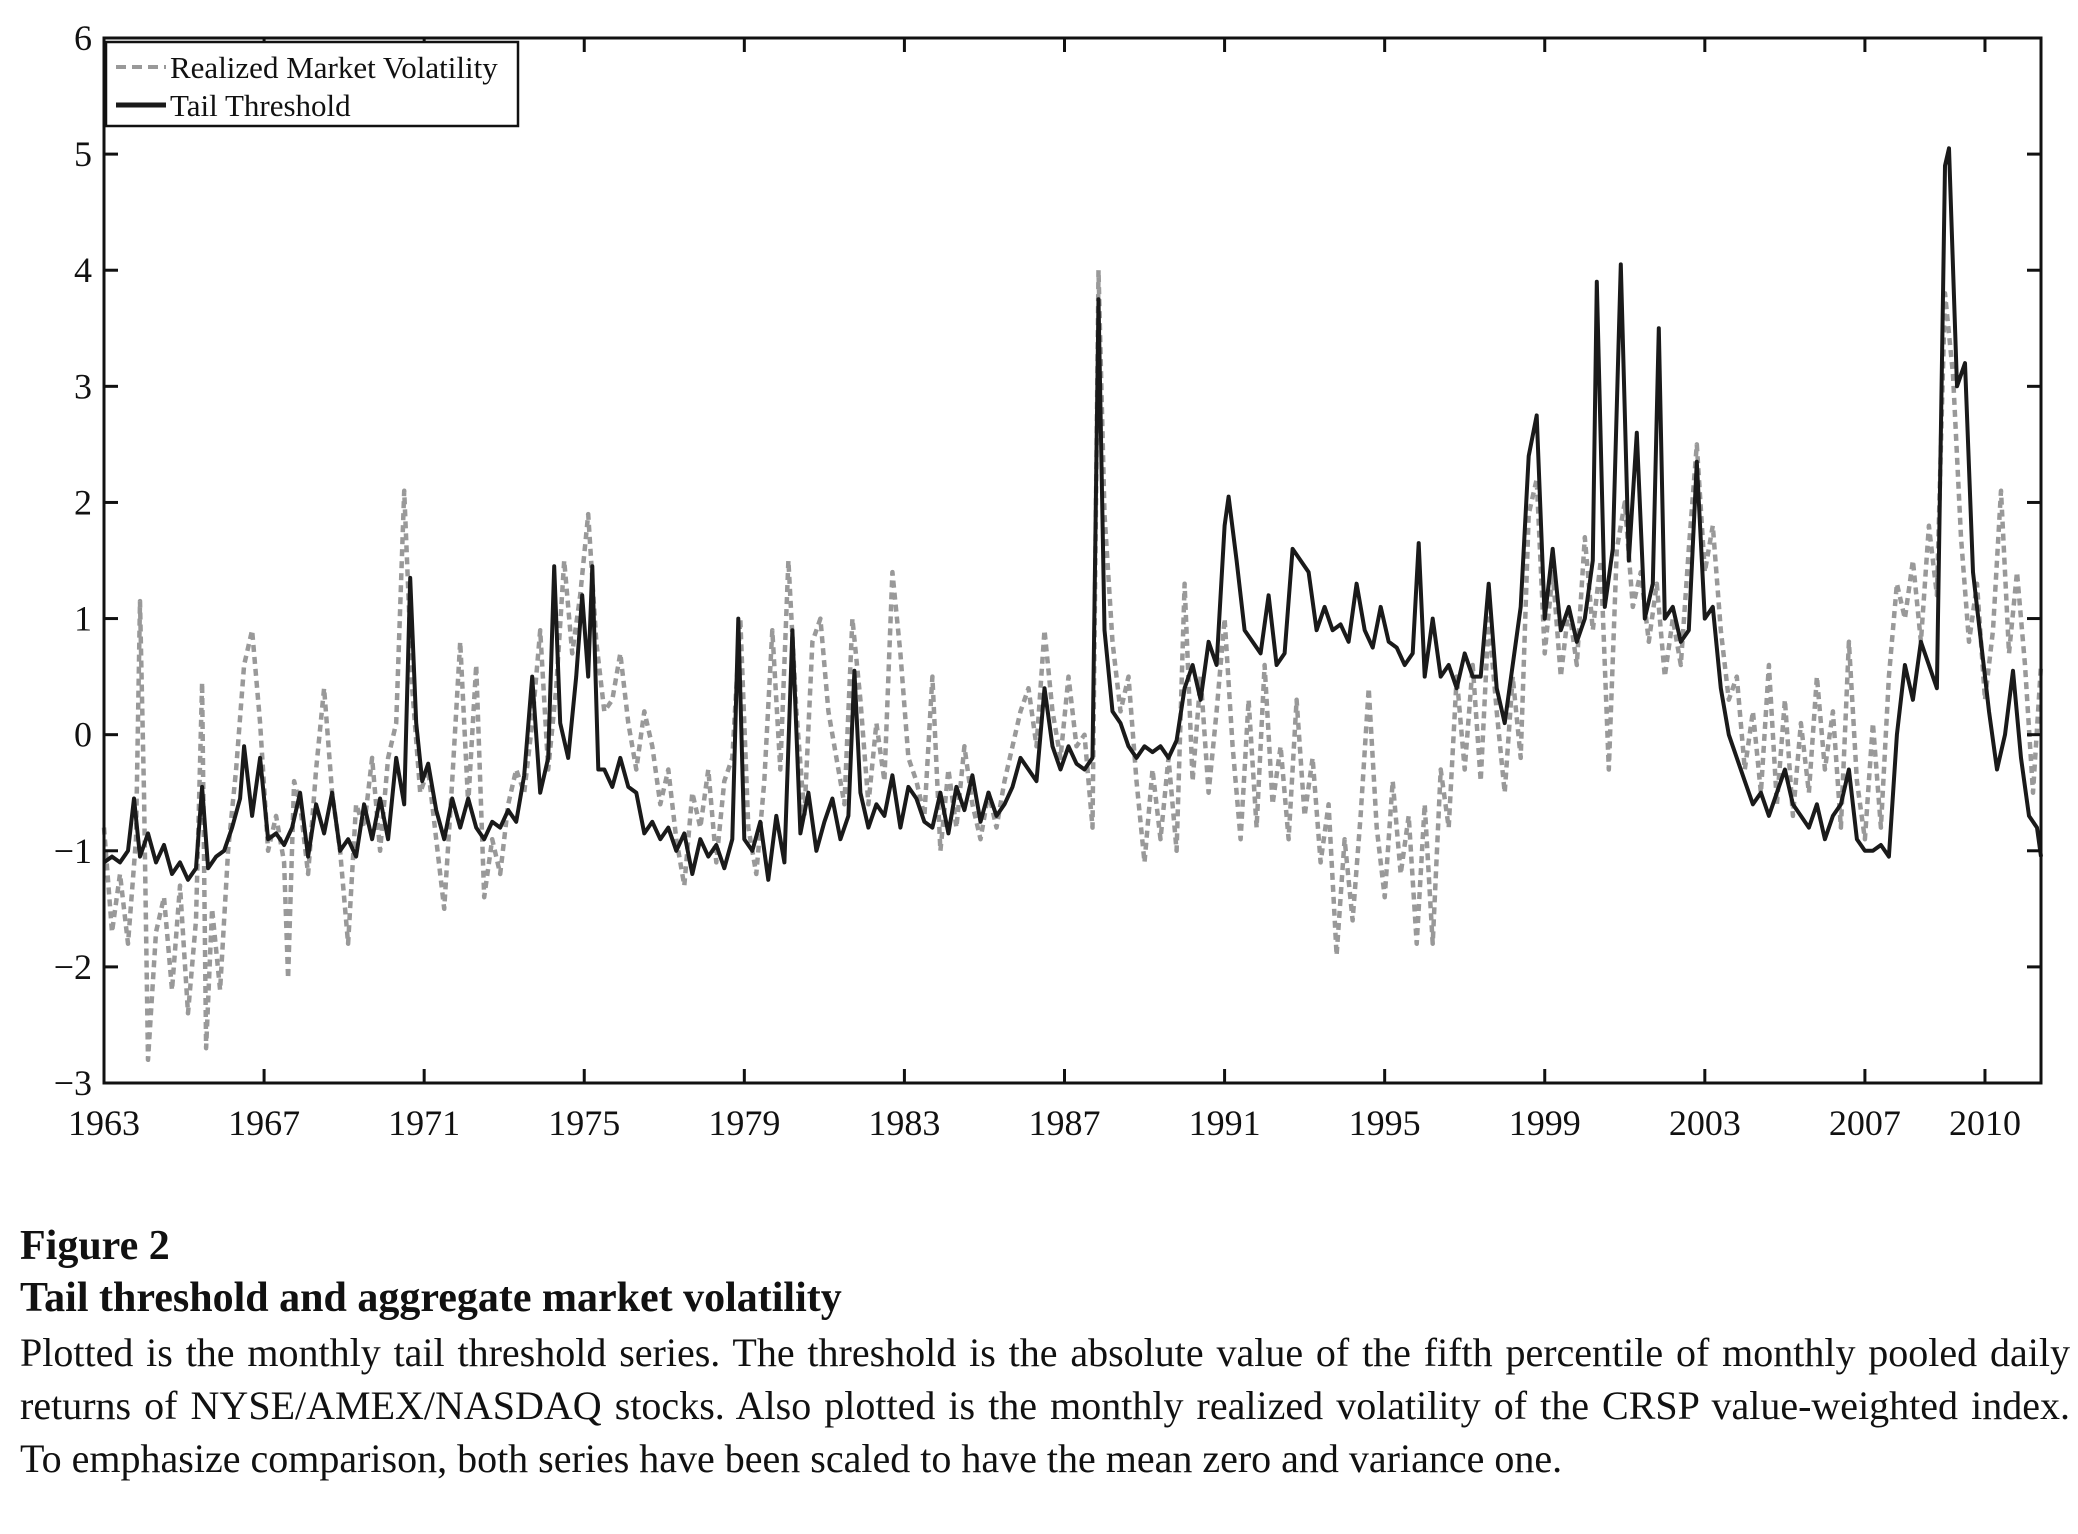 This screenshot has width=2078, height=1534. What do you see at coordinates (1385, 1123) in the screenshot?
I see `x-tick-label: 1995` at bounding box center [1385, 1123].